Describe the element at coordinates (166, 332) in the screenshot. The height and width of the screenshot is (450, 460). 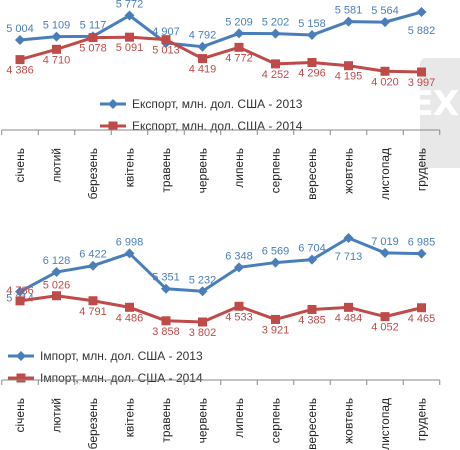
I see `data-label: 3 858` at that location.